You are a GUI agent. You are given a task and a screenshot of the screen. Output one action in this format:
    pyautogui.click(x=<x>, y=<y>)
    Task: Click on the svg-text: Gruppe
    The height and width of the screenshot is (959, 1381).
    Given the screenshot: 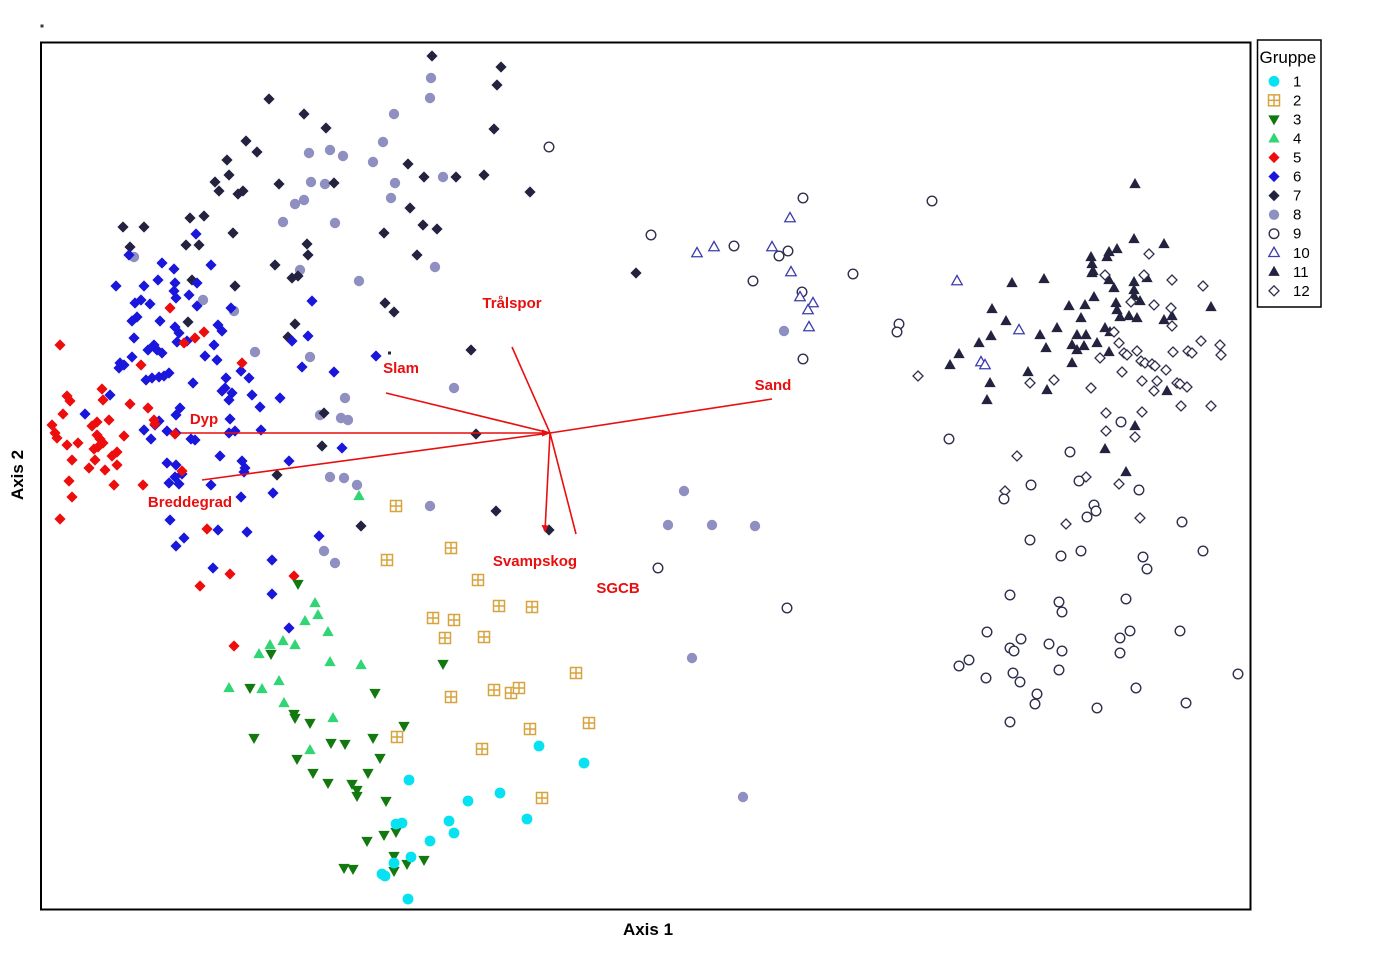 What is the action you would take?
    pyautogui.click(x=1288, y=57)
    